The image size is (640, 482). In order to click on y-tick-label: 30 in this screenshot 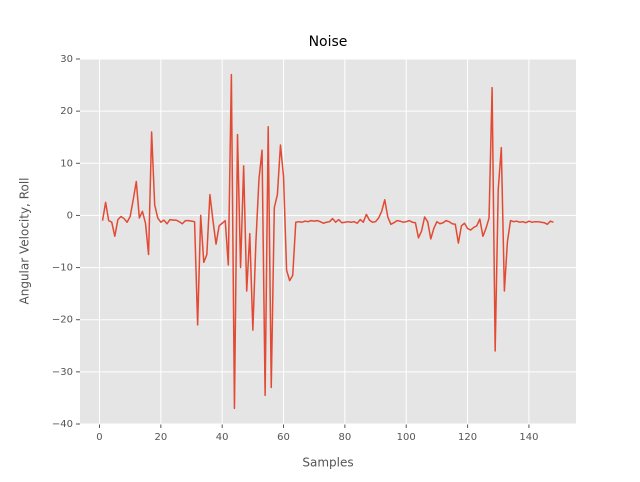, I will do `click(66, 59)`.